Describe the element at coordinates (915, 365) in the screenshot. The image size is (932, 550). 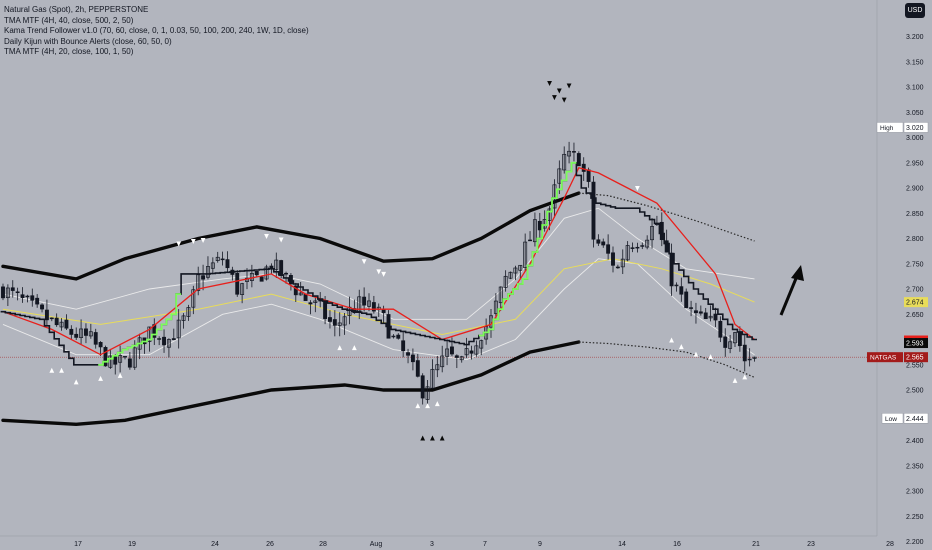
I see `price-tick-label: 2.550` at that location.